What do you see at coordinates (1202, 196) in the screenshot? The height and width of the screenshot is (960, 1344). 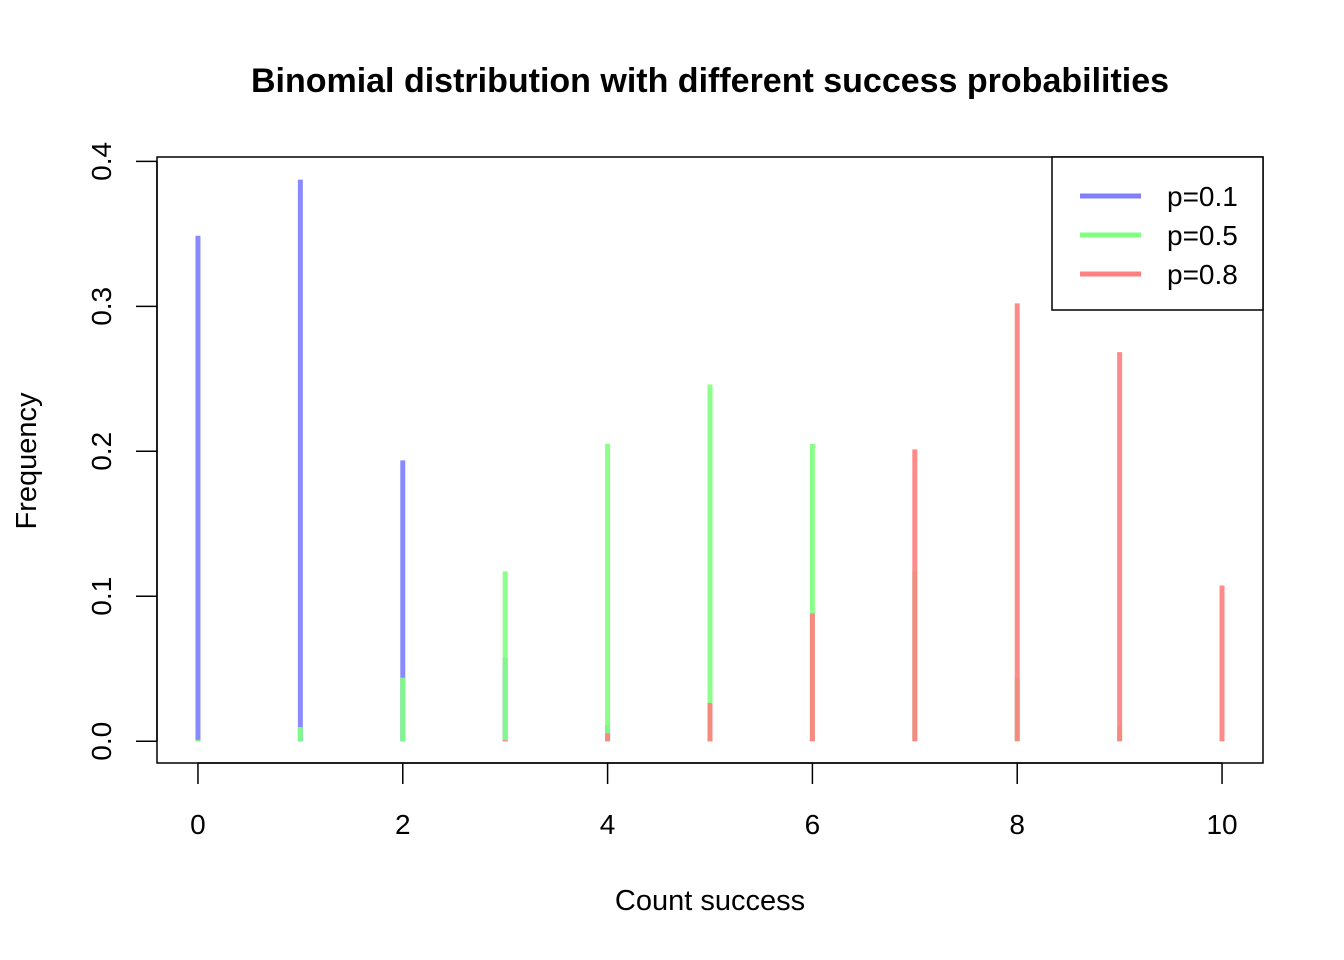 I see `legend-label: p=0.1` at bounding box center [1202, 196].